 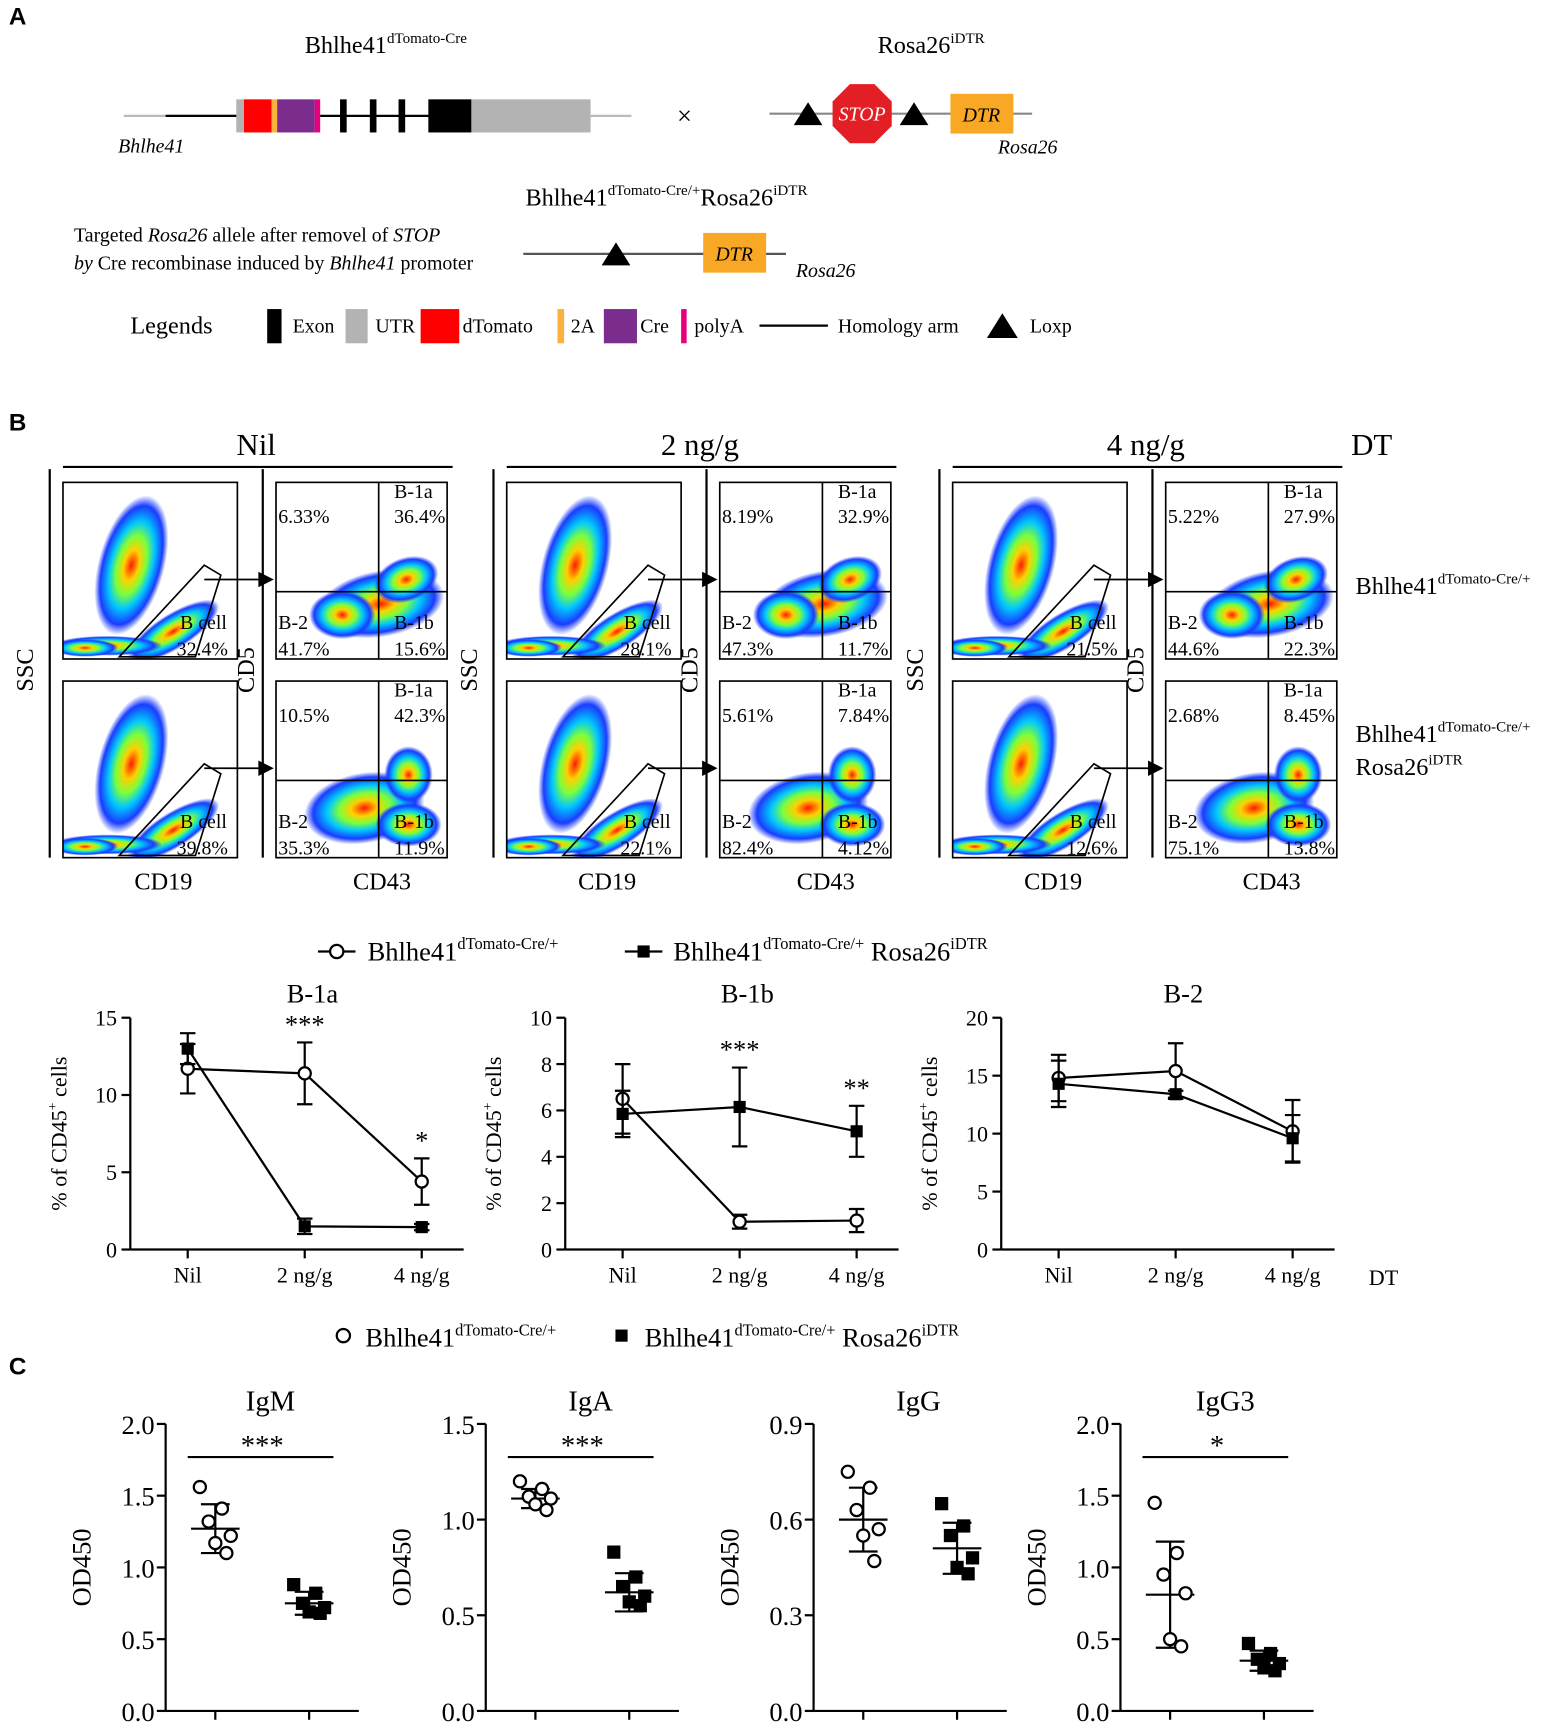 What do you see at coordinates (18, 1366) in the screenshot?
I see `panel-label: C` at bounding box center [18, 1366].